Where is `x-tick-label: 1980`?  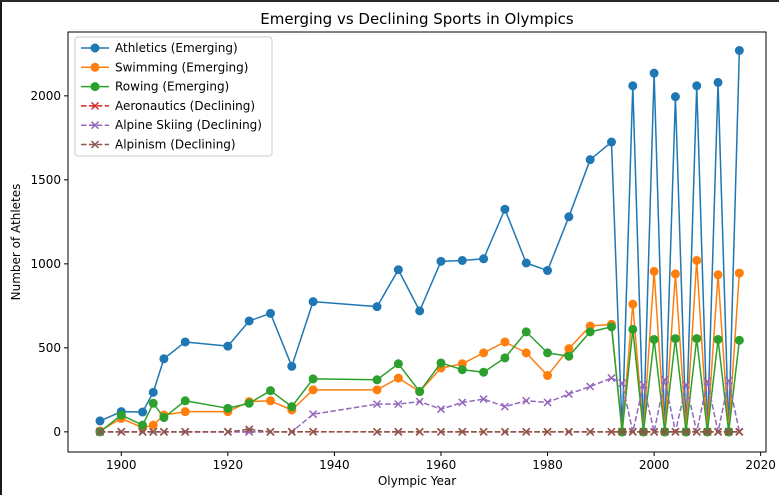
x-tick-label: 1980 is located at coordinates (547, 465).